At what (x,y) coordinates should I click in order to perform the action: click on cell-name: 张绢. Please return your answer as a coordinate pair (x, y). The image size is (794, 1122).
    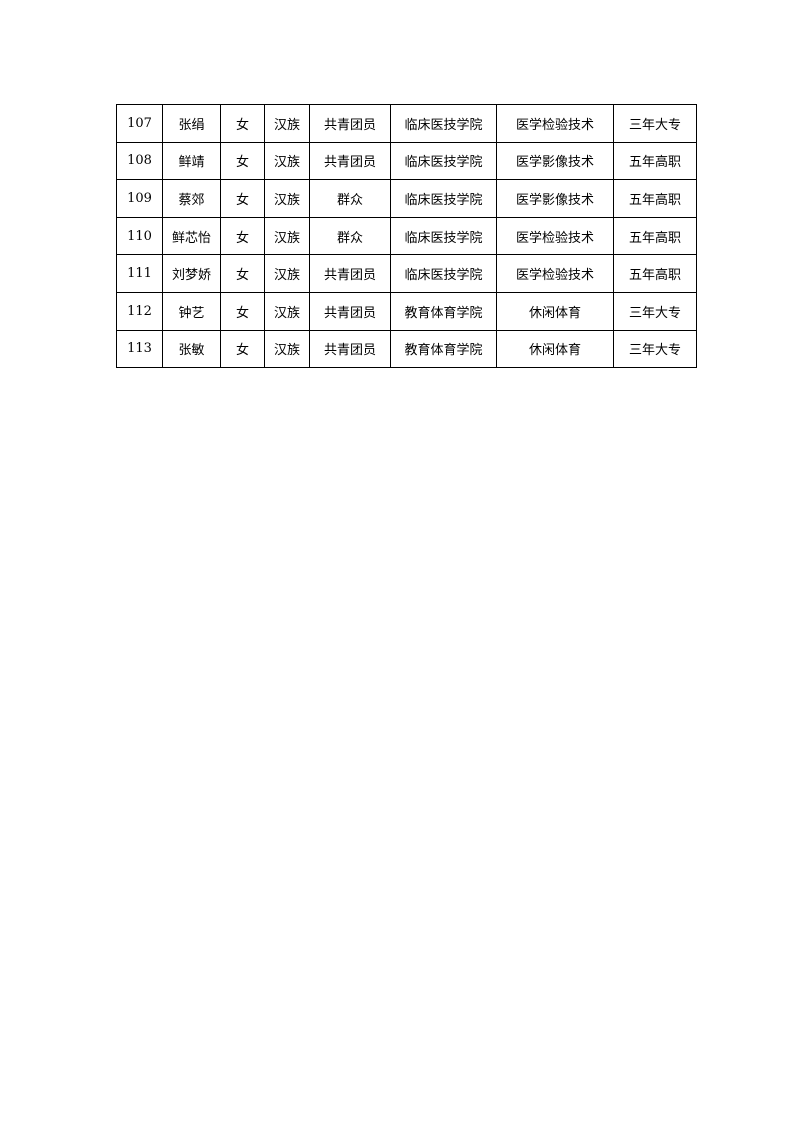
    Looking at the image, I should click on (191, 123).